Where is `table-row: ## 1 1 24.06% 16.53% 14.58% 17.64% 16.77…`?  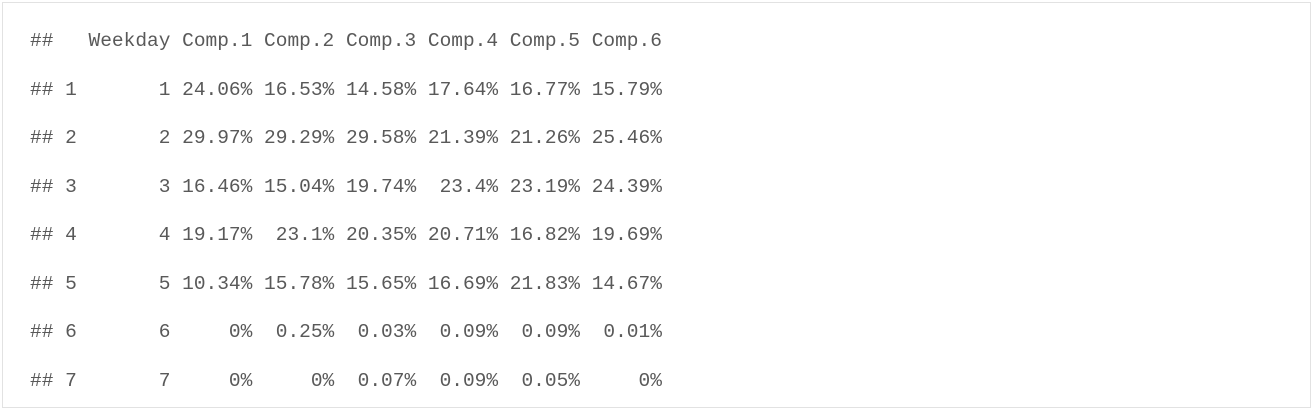 table-row: ## 1 1 24.06% 16.53% 14.58% 17.64% 16.77… is located at coordinates (346, 100).